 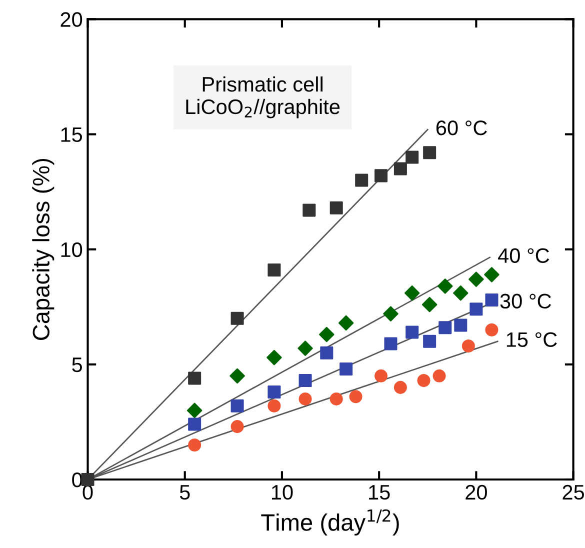 I want to click on x-tick-label: 10, so click(x=282, y=492).